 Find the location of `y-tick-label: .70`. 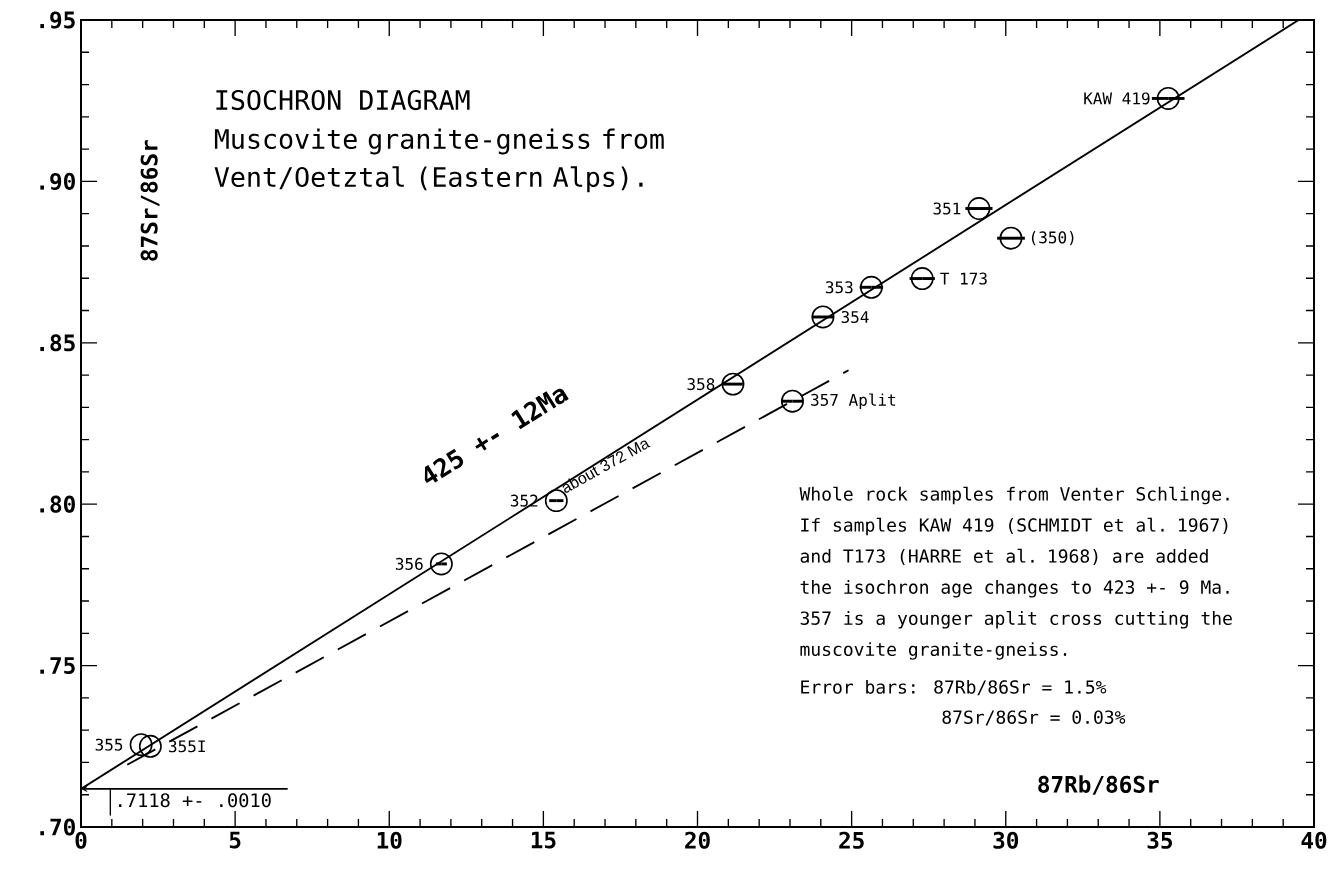

y-tick-label: .70 is located at coordinates (57, 827).